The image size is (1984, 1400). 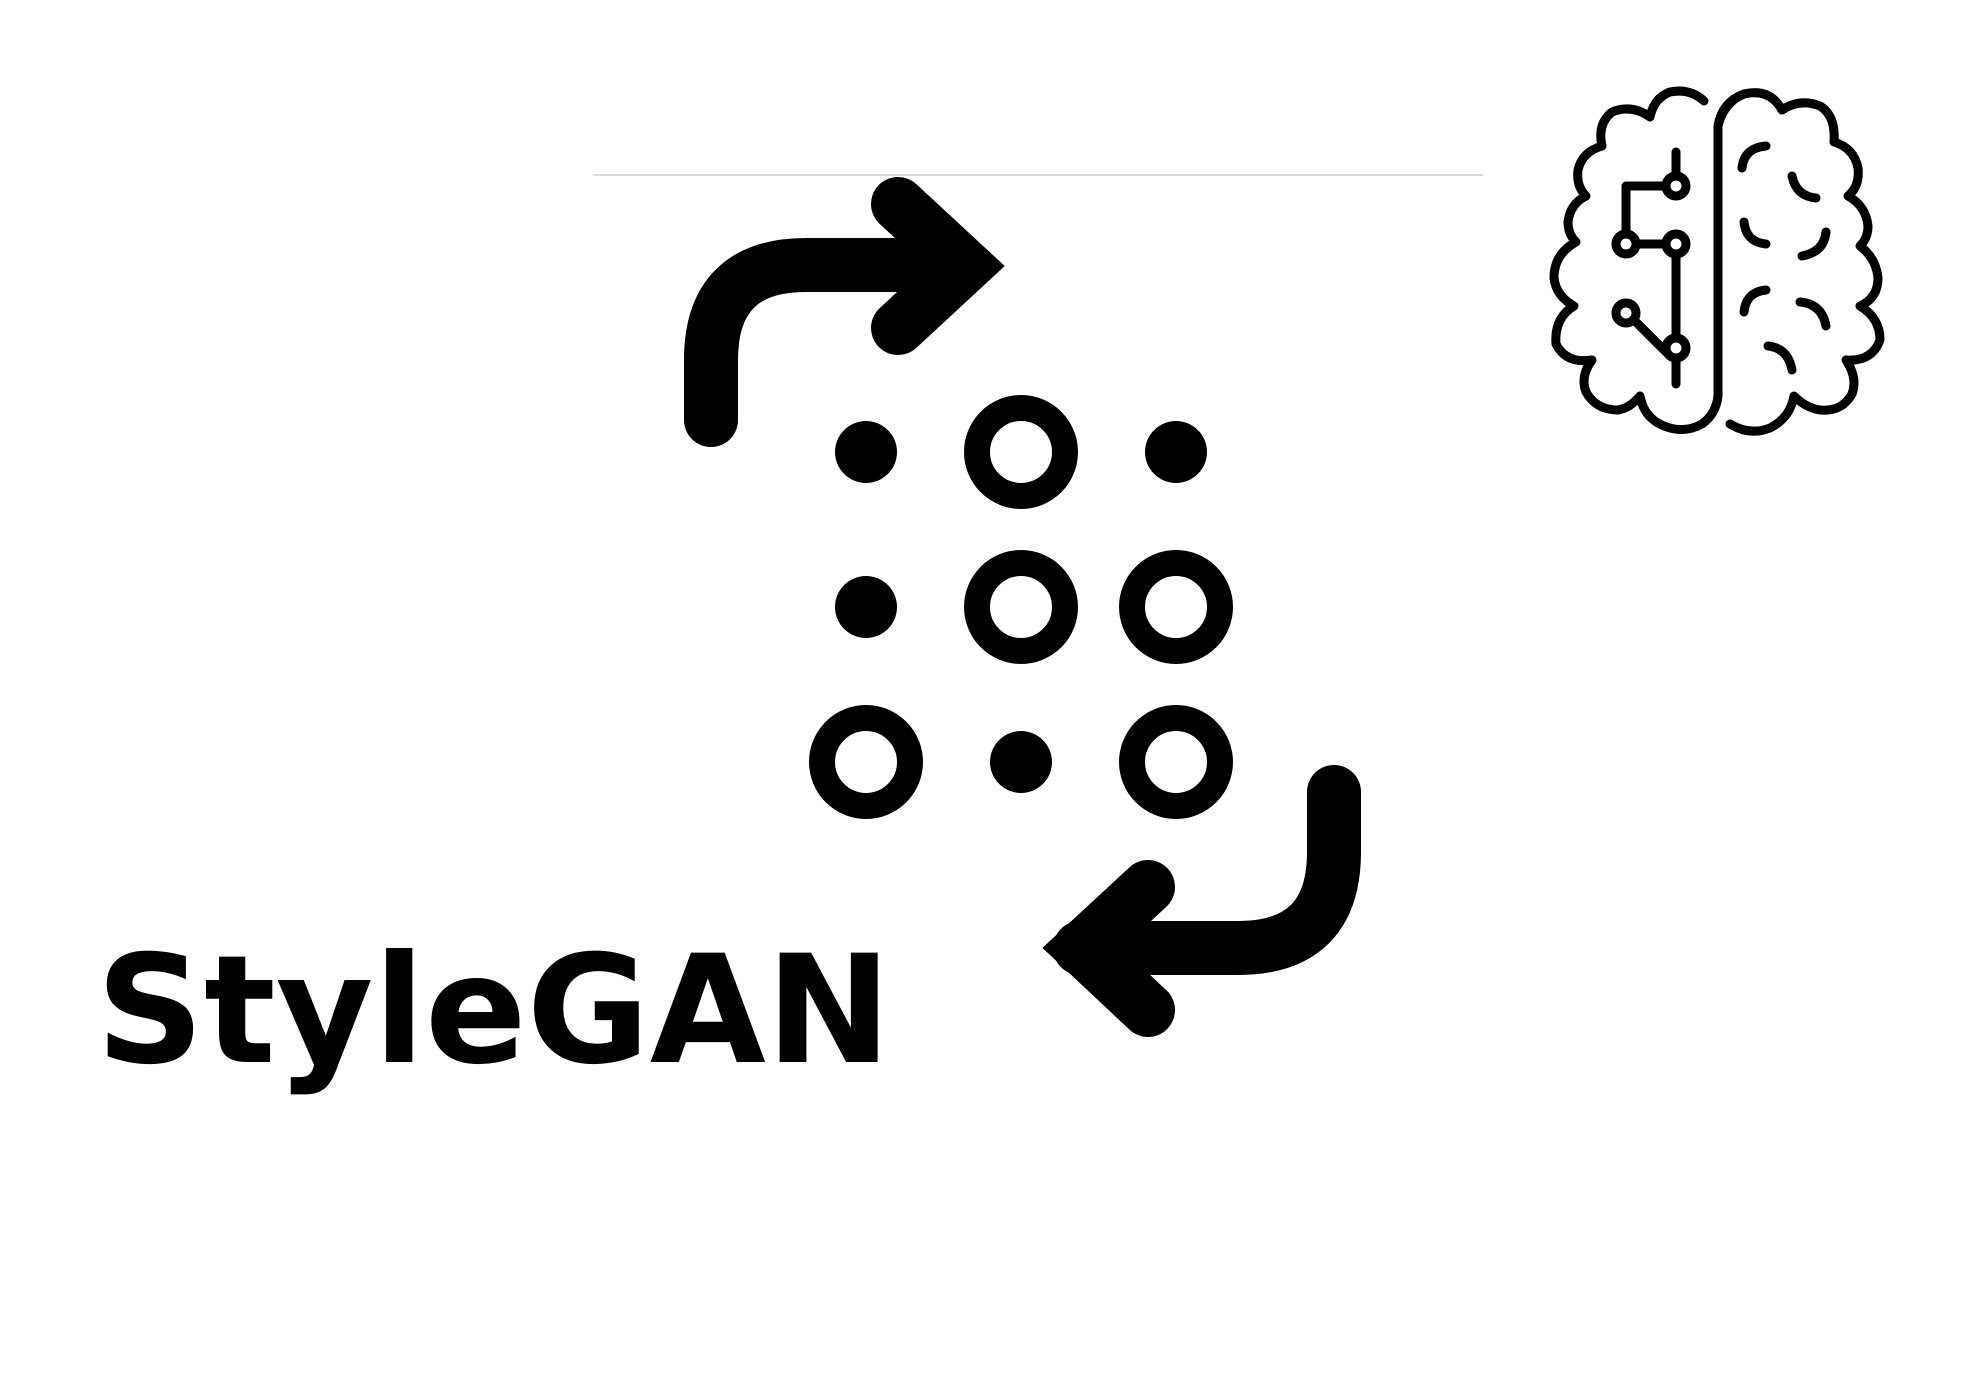 What do you see at coordinates (493, 1011) in the screenshot?
I see `diagram-title: StyleGAN` at bounding box center [493, 1011].